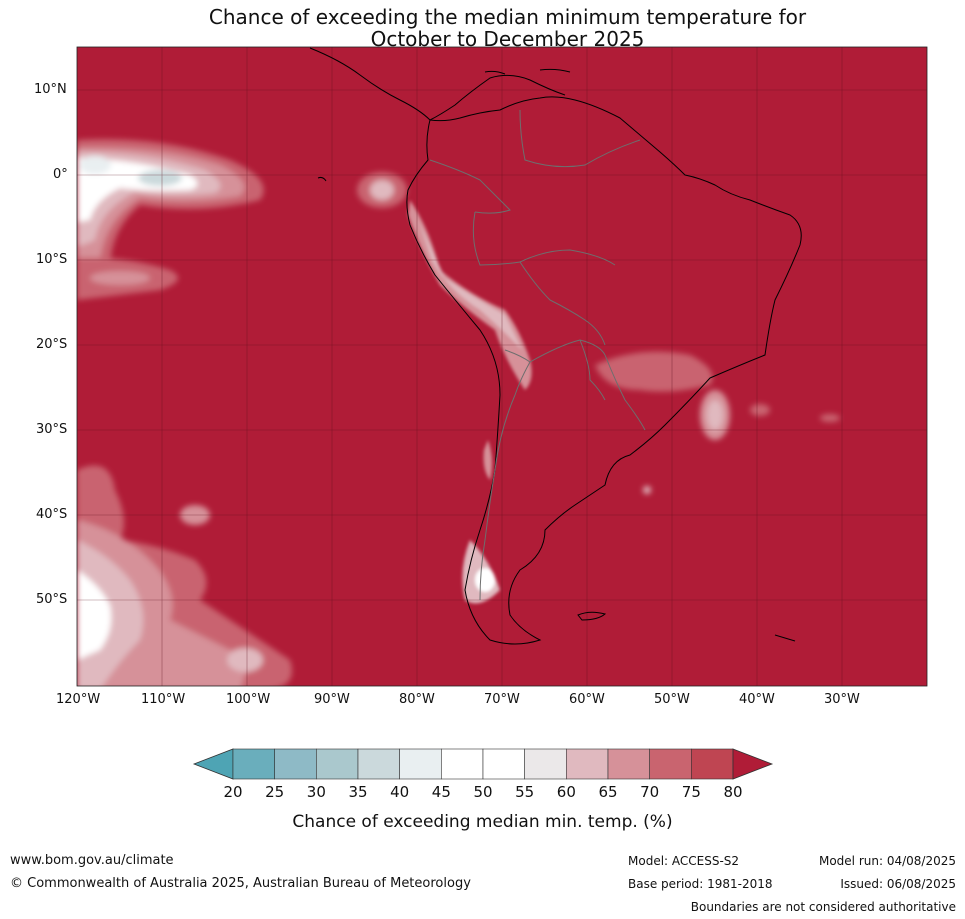  Describe the element at coordinates (441, 792) in the screenshot. I see `colorbar-tick-label: 45` at that location.